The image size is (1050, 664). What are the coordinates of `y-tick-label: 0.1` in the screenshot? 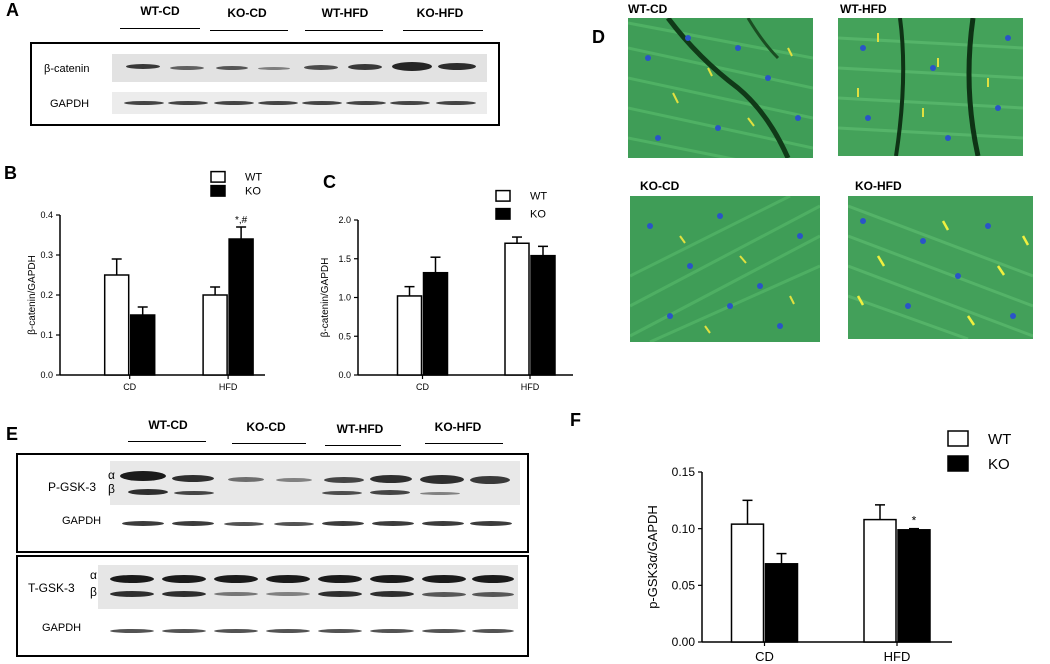 It's located at (46, 335).